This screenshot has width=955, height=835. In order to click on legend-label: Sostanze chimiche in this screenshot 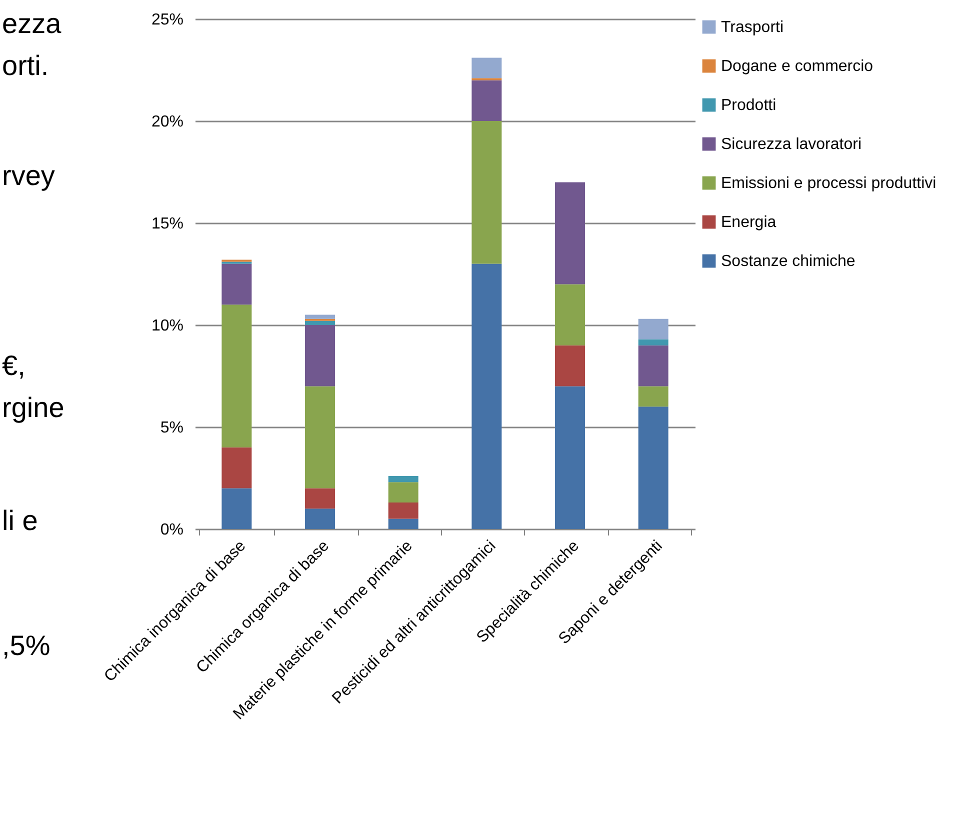, I will do `click(788, 261)`.